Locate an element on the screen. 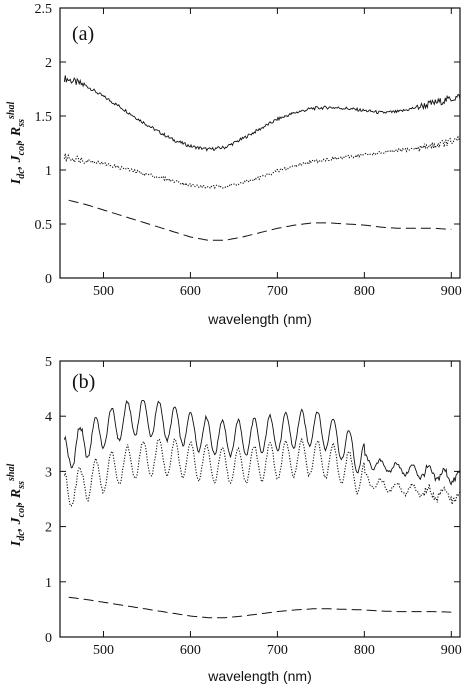  y-tick-label: 4 is located at coordinates (48, 417).